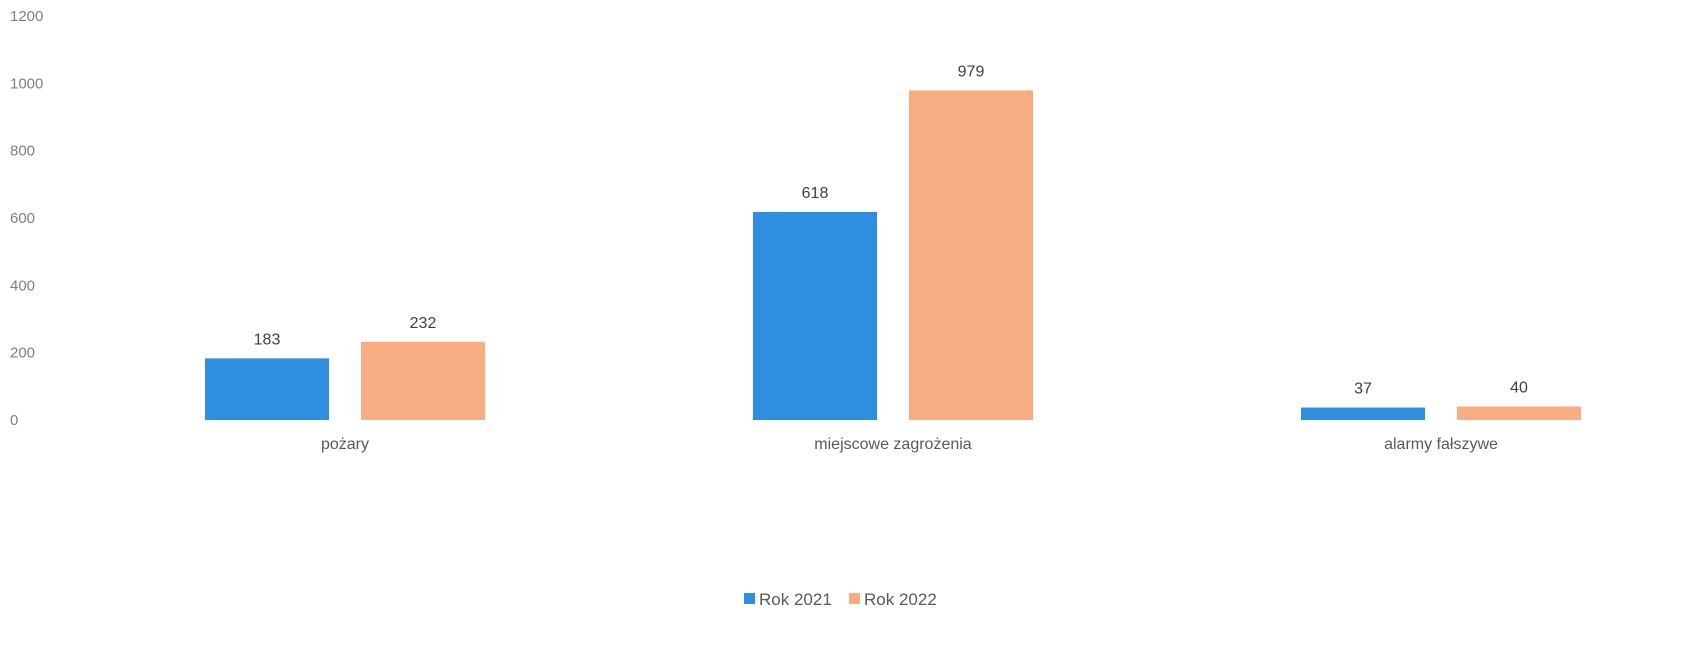 The height and width of the screenshot is (655, 1687). Describe the element at coordinates (840, 599) in the screenshot. I see `legend: Rok 2021 Rok 2022` at that location.